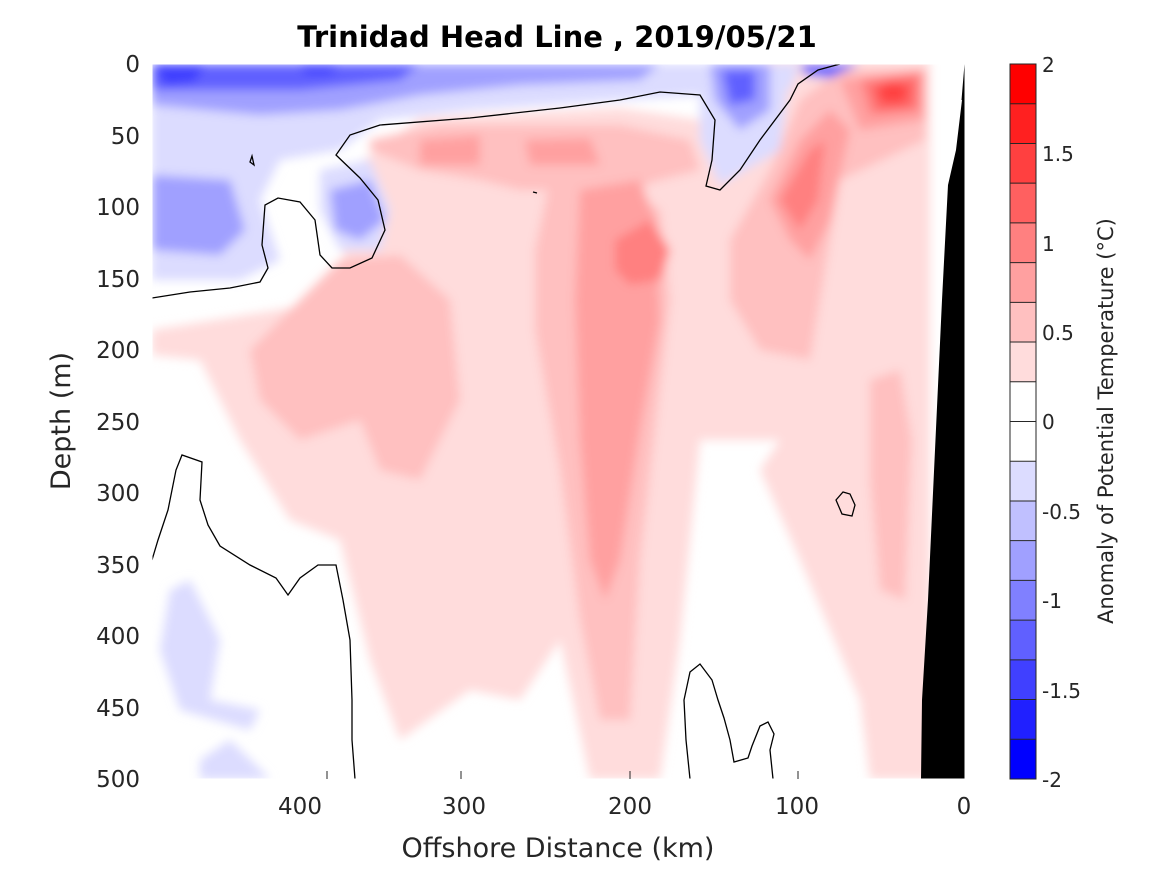 This screenshot has height=875, width=1167. Describe the element at coordinates (118, 637) in the screenshot. I see `y-tick-label: 400` at that location.